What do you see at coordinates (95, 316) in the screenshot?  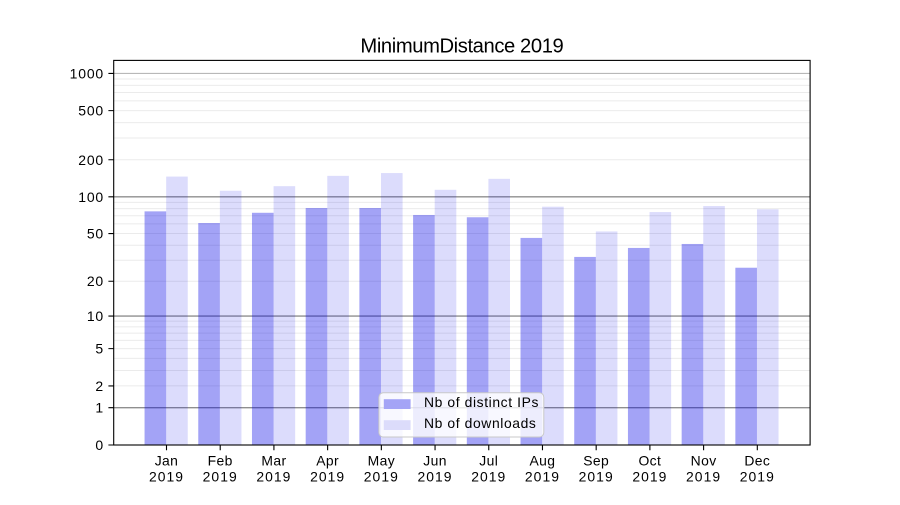 I see `svg-text: 10` at bounding box center [95, 316].